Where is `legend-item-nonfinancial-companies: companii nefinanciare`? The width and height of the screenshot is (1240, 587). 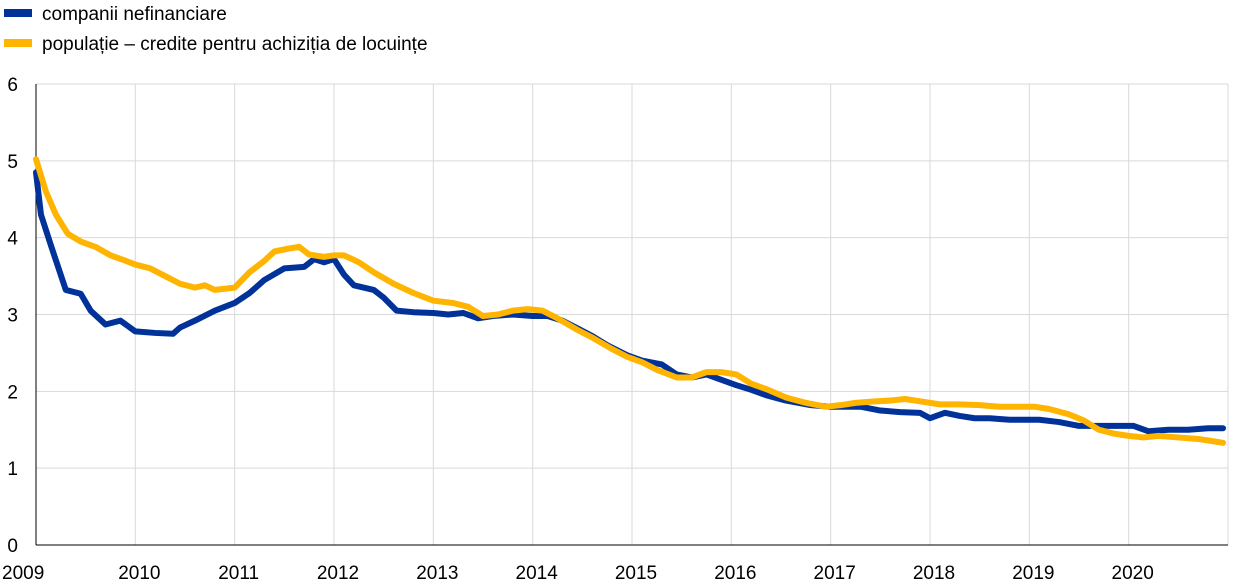
legend-item-nonfinancial-companies: companii nefinanciare is located at coordinates (115, 14).